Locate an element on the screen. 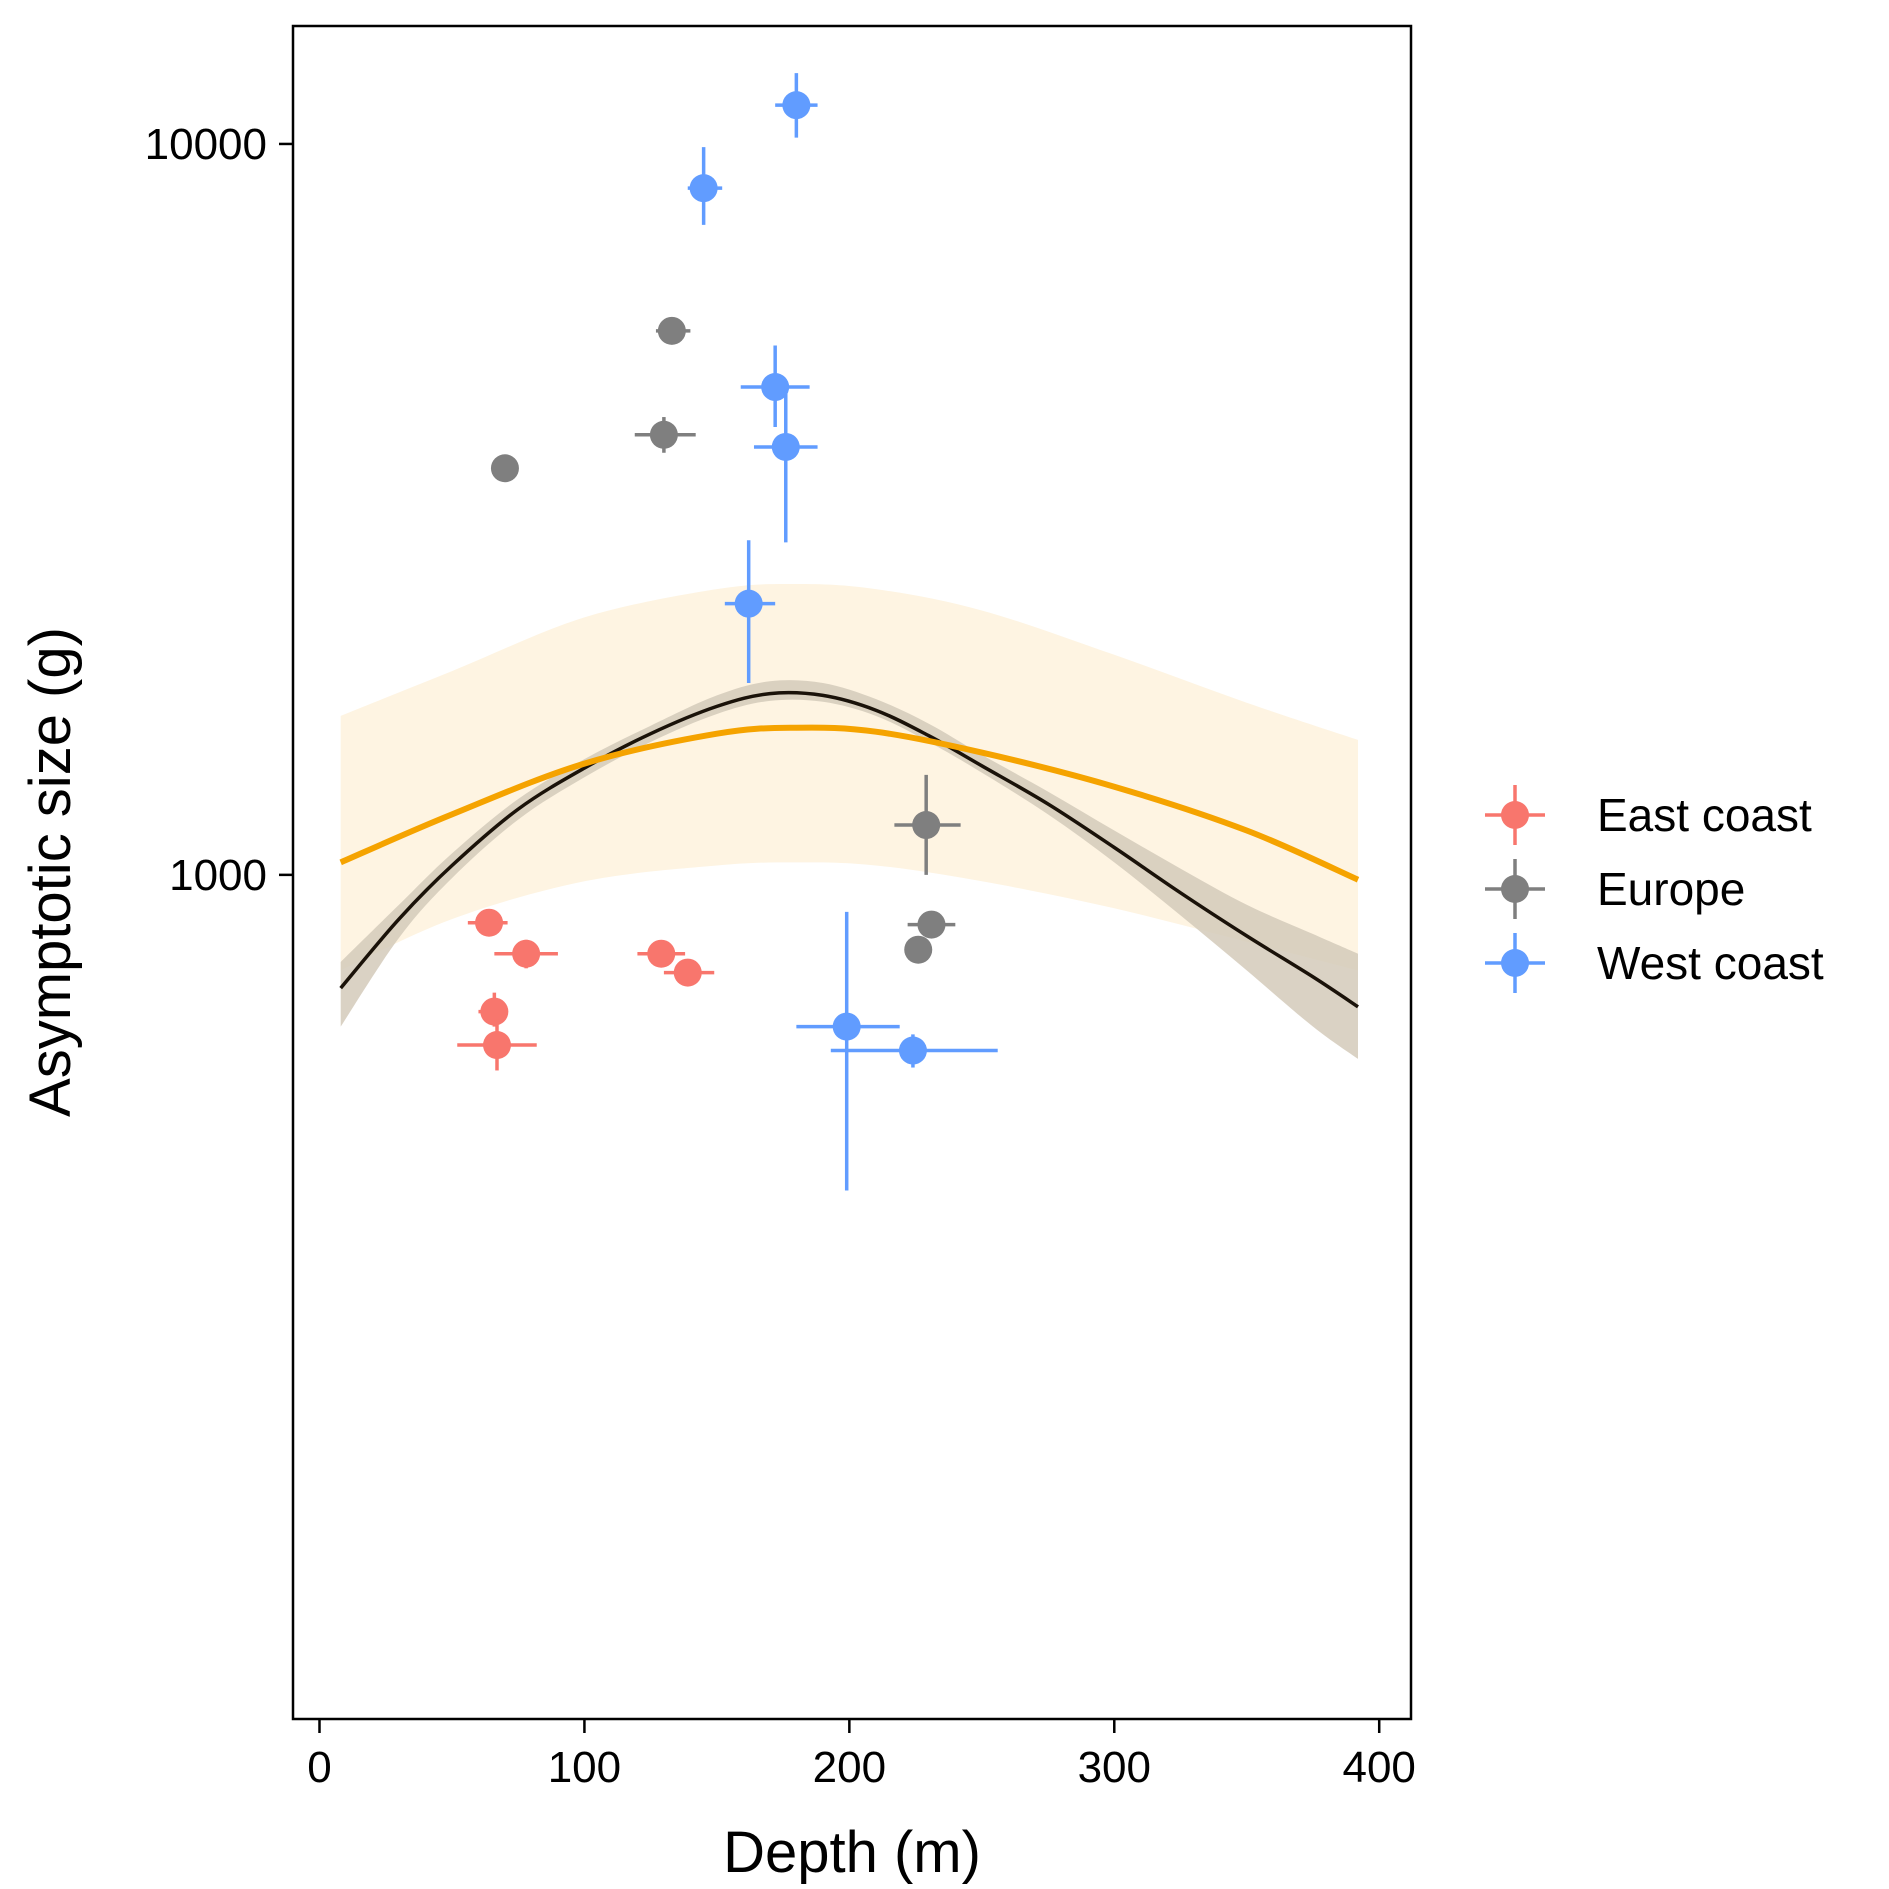 The height and width of the screenshot is (1889, 1889). x-tick-label-0: 0 is located at coordinates (319, 1767).